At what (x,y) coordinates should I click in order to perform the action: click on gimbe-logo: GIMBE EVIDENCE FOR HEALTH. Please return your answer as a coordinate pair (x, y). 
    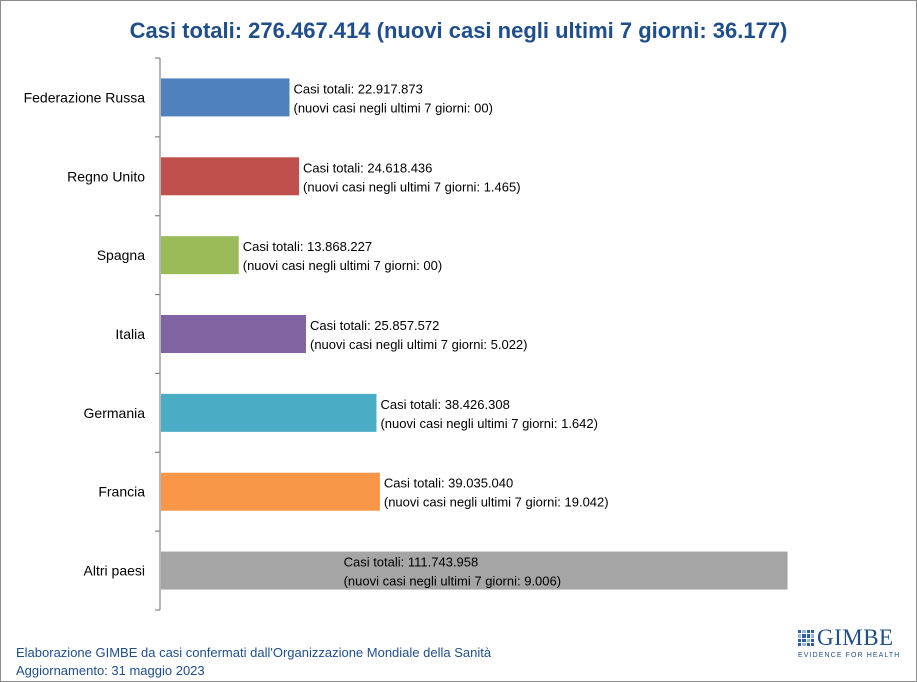
    Looking at the image, I should click on (849, 644).